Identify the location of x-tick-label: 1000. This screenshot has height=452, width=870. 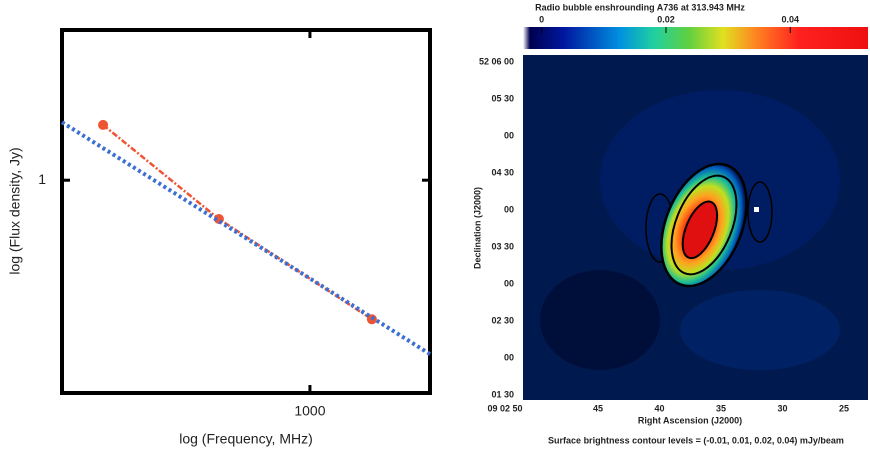
(309, 411).